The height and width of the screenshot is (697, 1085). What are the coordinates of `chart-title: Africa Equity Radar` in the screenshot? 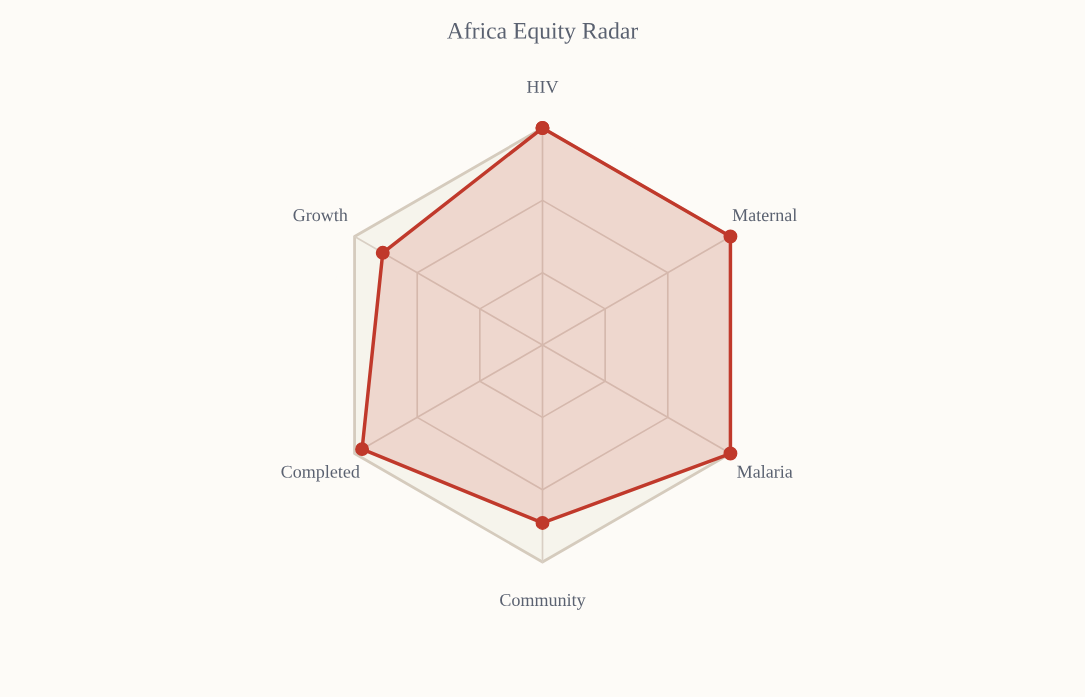 It's located at (543, 32).